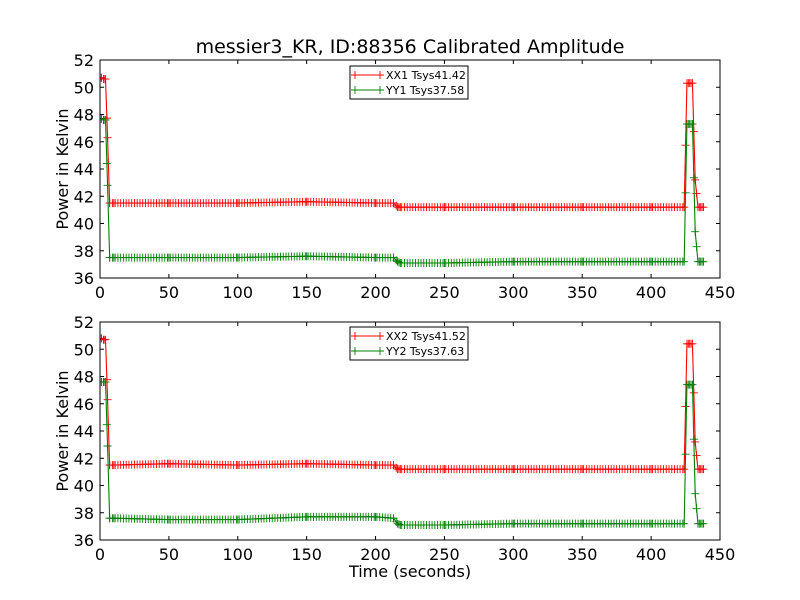 Image resolution: width=800 pixels, height=600 pixels. I want to click on legend: XX2 Tsys41.52 YY2 Tsys37.63, so click(409, 343).